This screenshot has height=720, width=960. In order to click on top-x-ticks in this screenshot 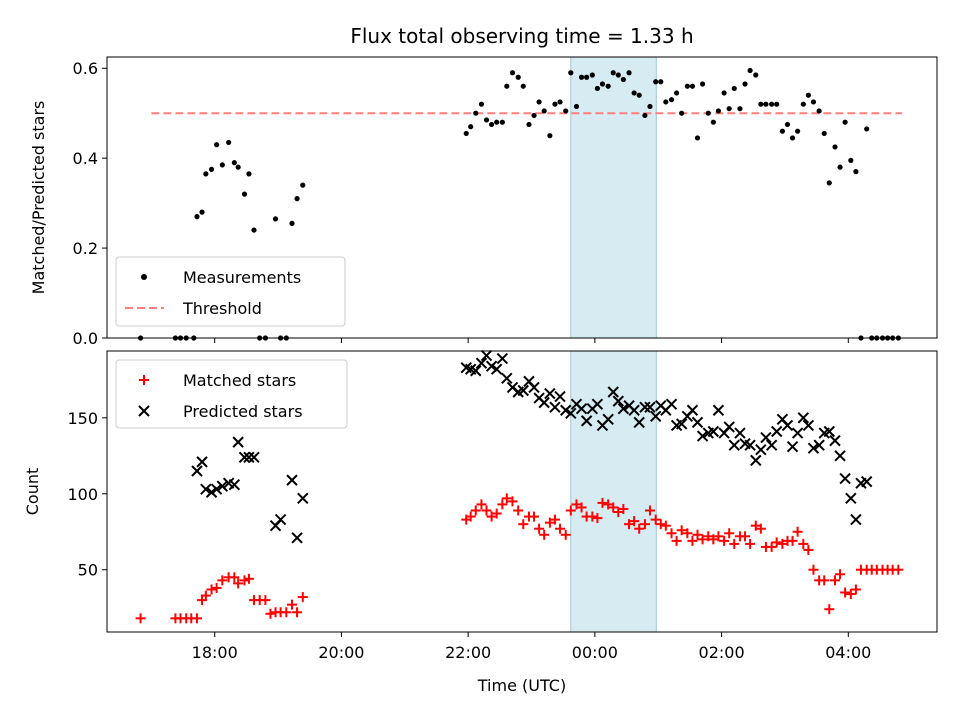, I will do `click(531, 340)`.